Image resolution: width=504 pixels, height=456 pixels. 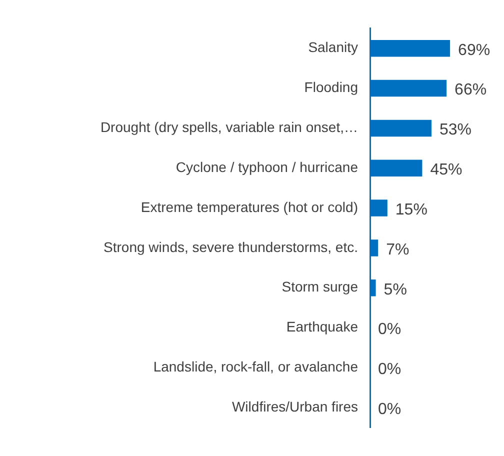 I want to click on data-label: 66%, so click(x=470, y=90).